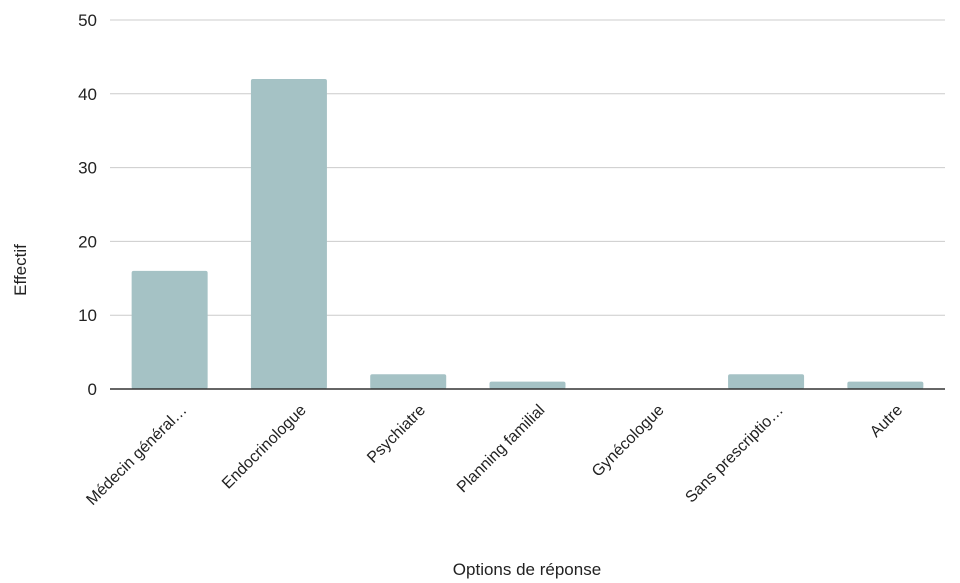 This screenshot has height=583, width=960. I want to click on y-tick-label: 30, so click(87, 168).